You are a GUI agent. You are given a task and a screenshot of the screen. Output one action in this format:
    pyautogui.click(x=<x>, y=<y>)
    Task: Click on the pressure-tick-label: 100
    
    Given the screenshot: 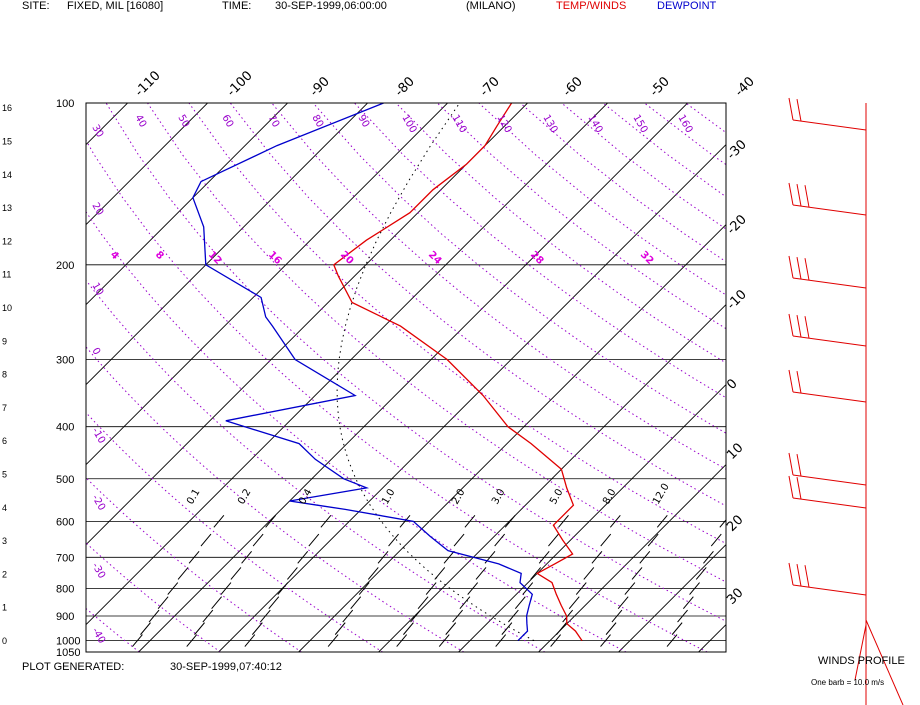 What is the action you would take?
    pyautogui.click(x=65, y=104)
    